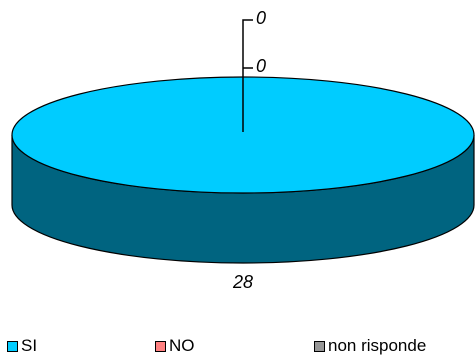 Image resolution: width=475 pixels, height=364 pixels. I want to click on data-label-no: 0, so click(261, 66).